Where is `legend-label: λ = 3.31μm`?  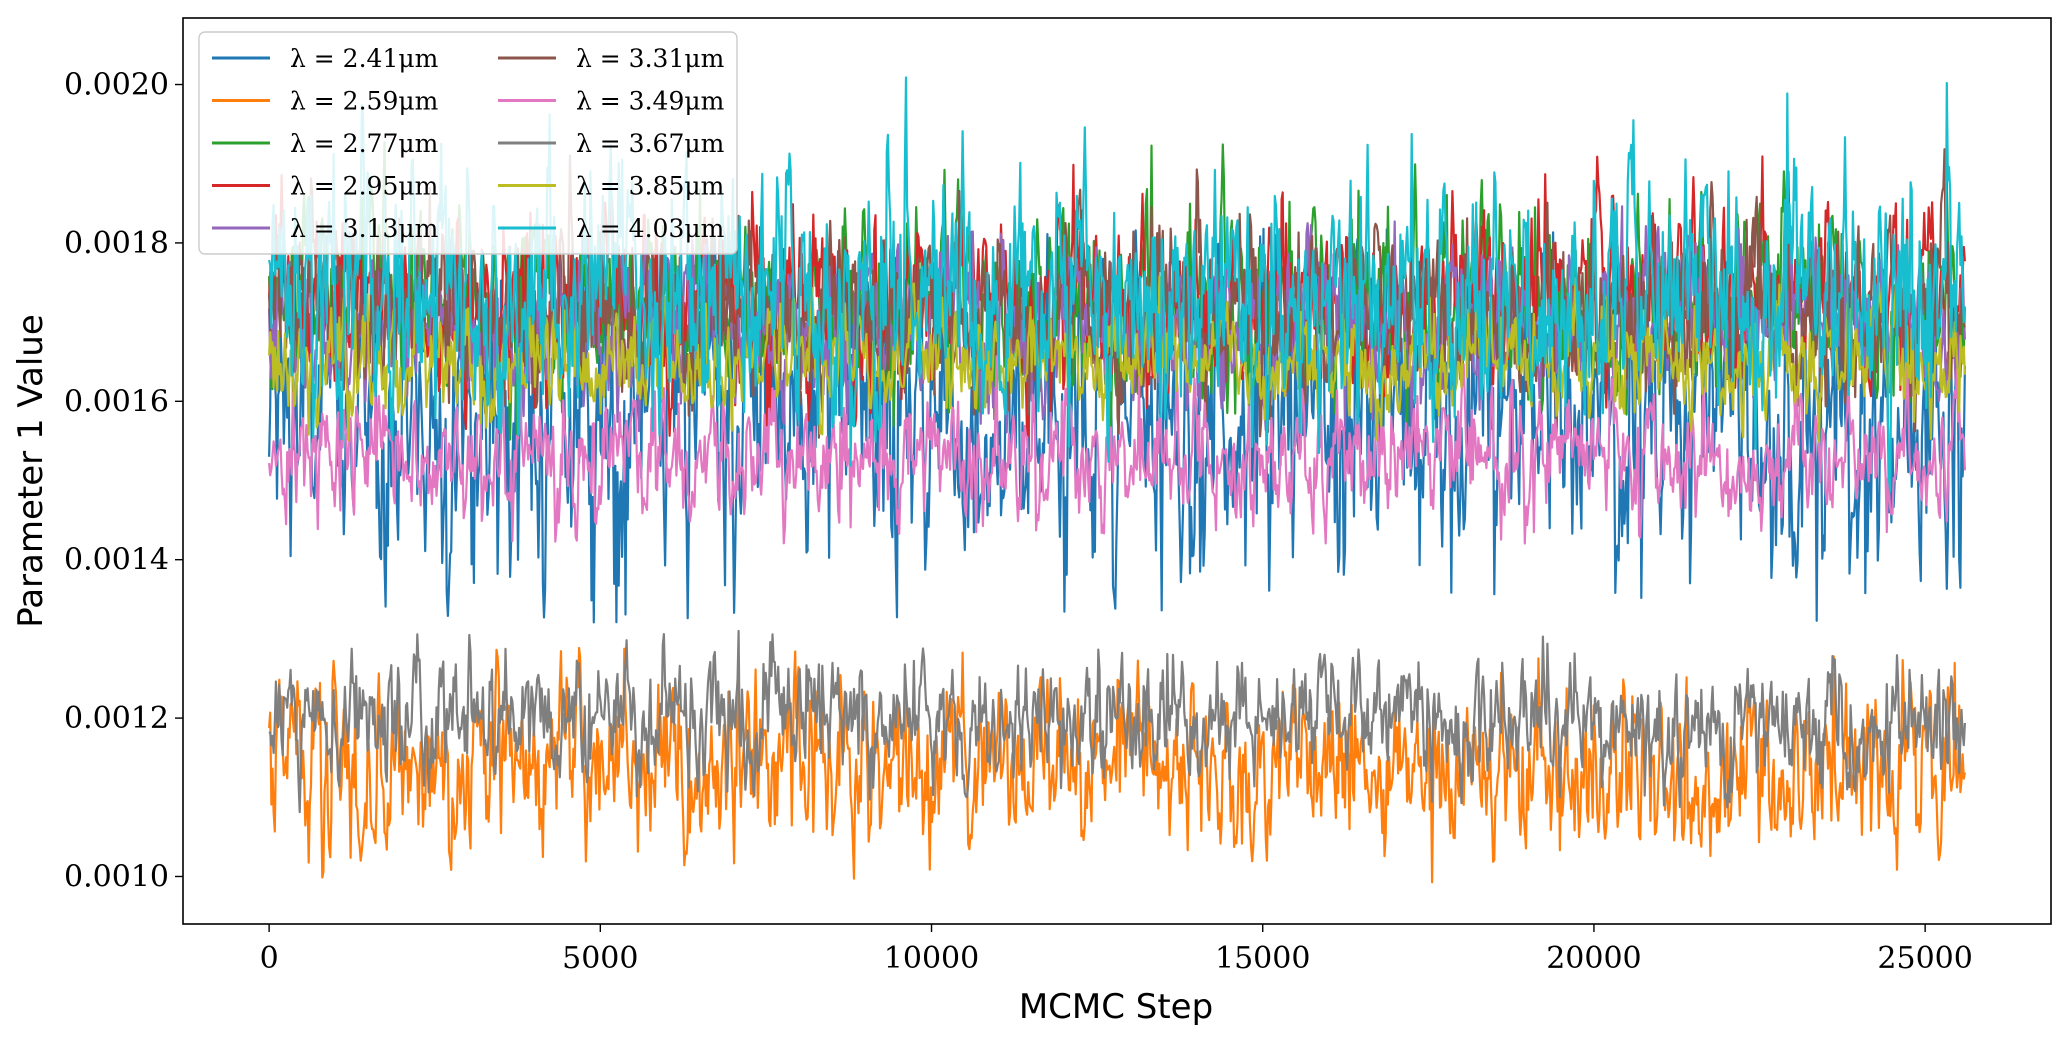 legend-label: λ = 3.31μm is located at coordinates (650, 58).